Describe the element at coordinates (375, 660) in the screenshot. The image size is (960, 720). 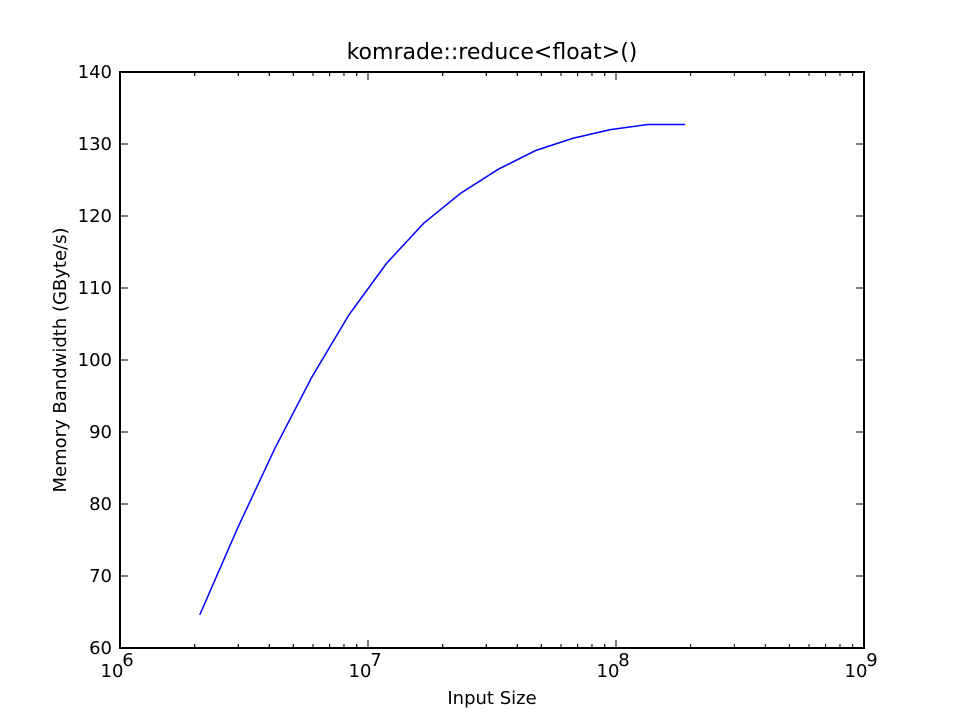
I see `x-tick-exponent: 7` at that location.